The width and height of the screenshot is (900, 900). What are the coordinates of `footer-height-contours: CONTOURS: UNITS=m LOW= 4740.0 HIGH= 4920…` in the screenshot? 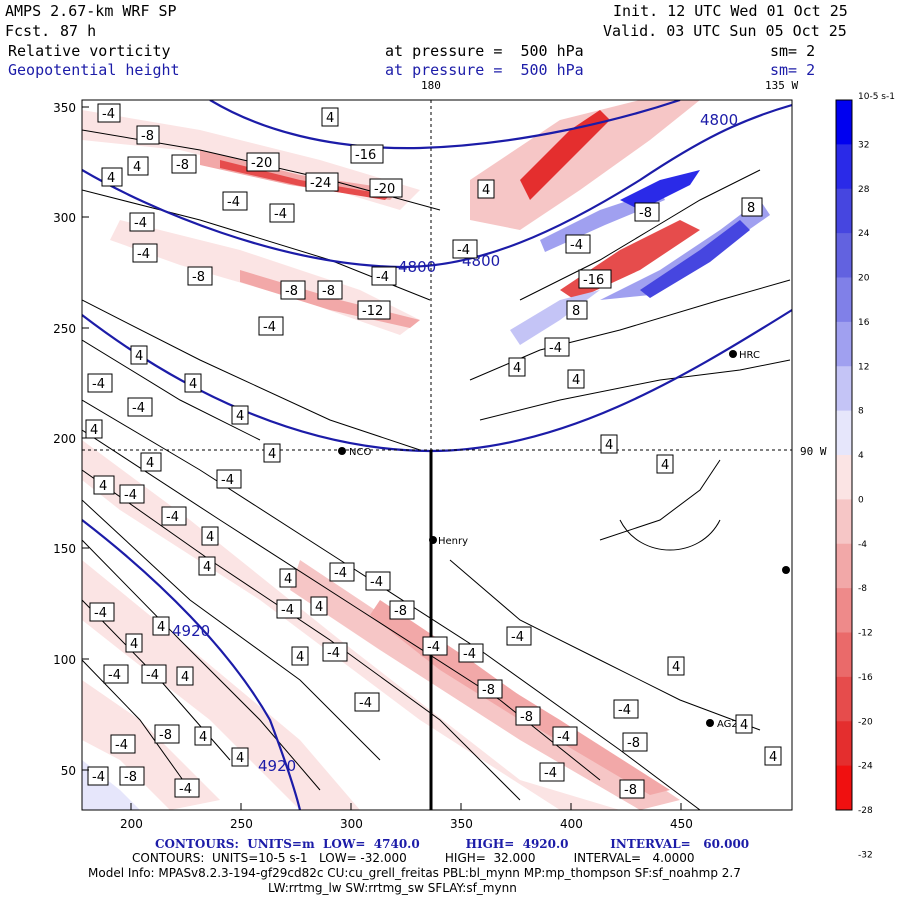 It's located at (452, 844).